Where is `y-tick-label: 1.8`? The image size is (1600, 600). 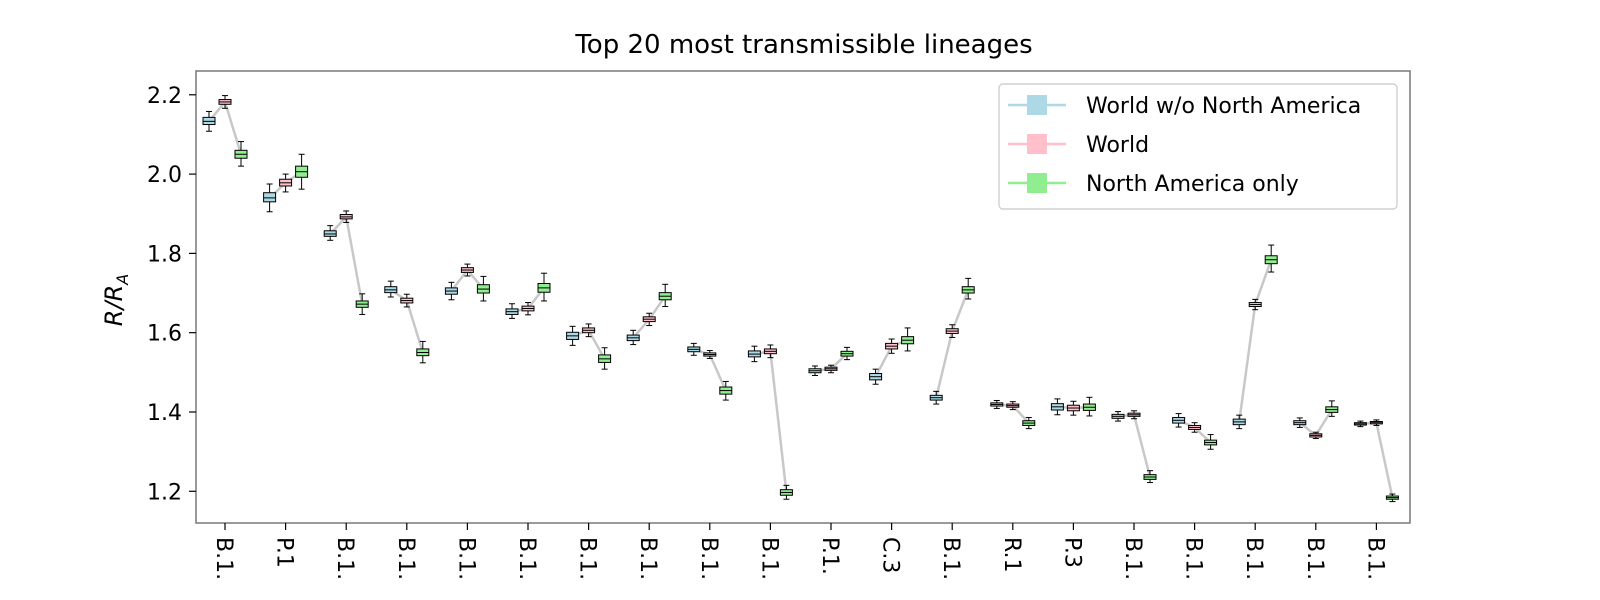
y-tick-label: 1.8 is located at coordinates (164, 254).